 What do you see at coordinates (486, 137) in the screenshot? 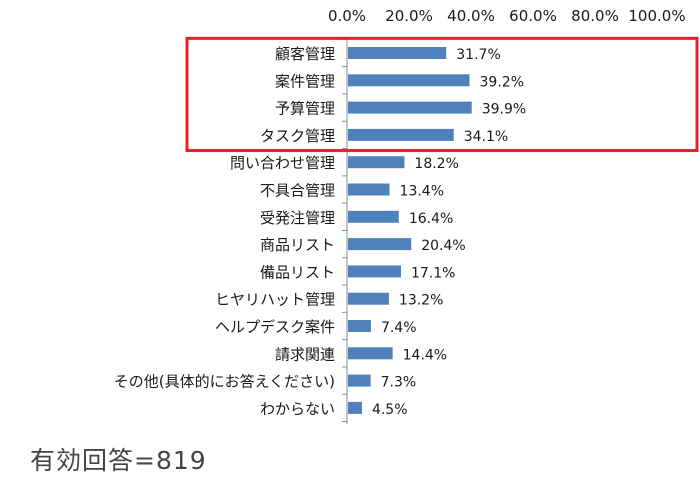
I see `data-label: 34.1%` at bounding box center [486, 137].